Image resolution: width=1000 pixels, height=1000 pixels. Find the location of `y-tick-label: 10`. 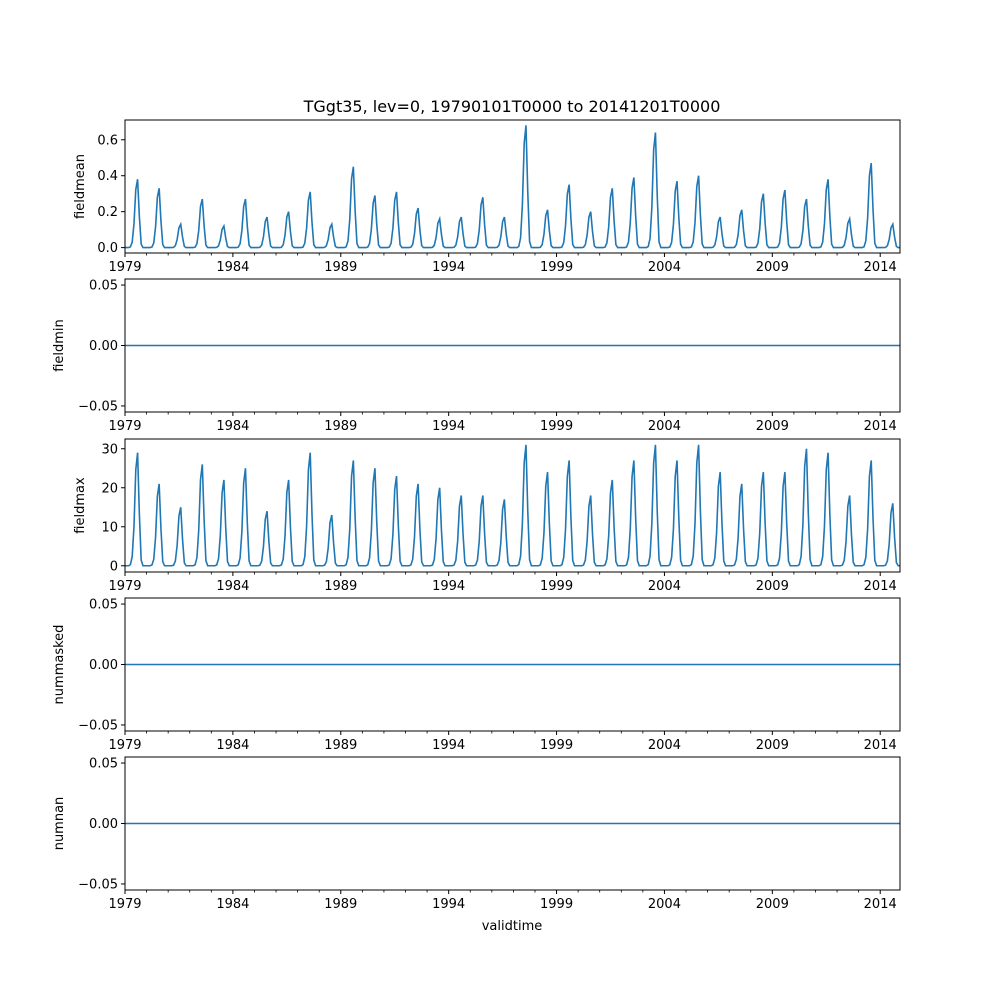

y-tick-label: 10 is located at coordinates (109, 527).